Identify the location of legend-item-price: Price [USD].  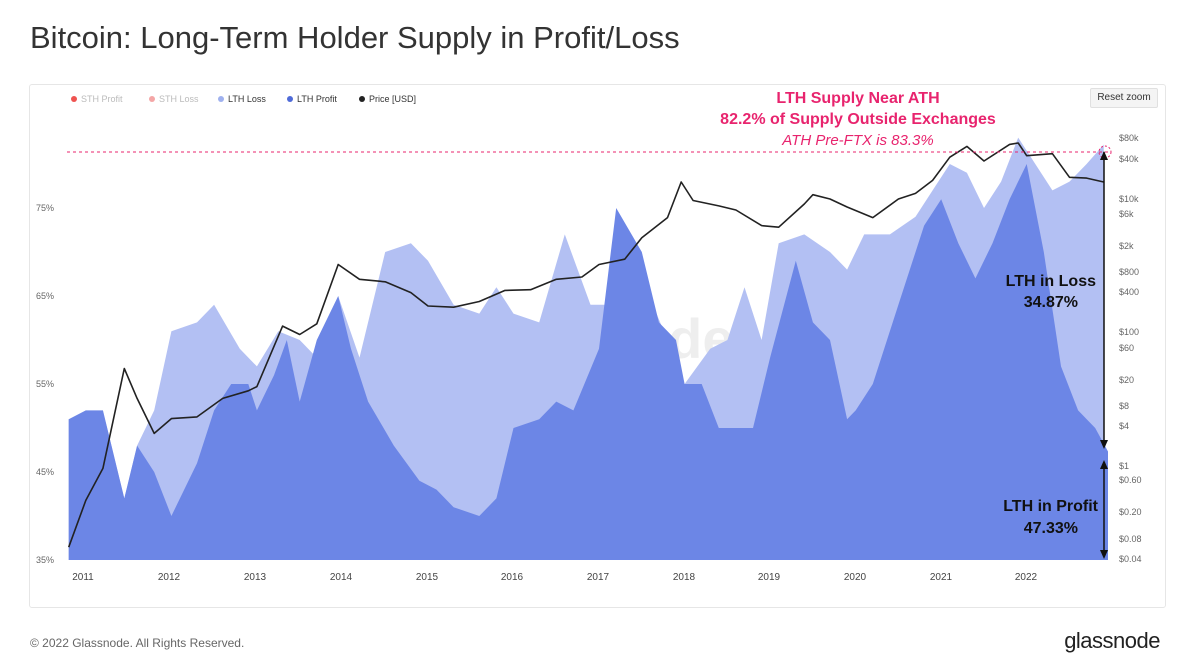
(387, 99).